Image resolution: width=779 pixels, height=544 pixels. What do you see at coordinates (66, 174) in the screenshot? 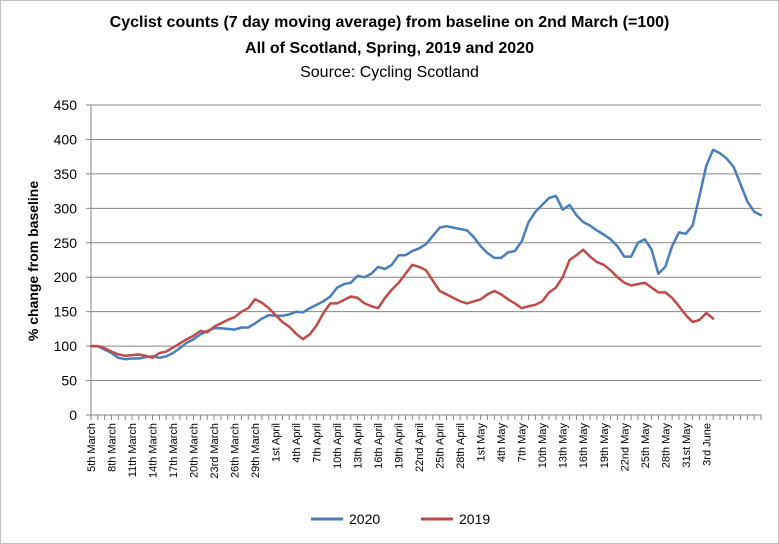
I see `y-tick-label: 350` at bounding box center [66, 174].